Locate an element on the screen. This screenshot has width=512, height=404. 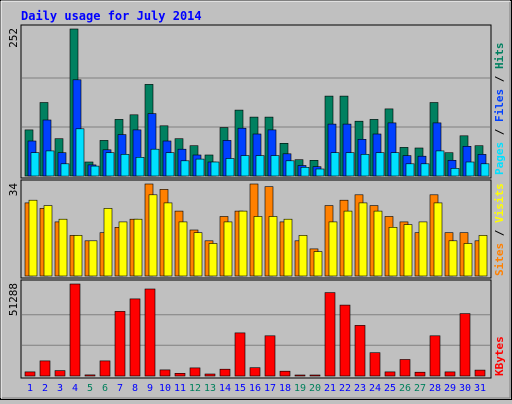
x-tick-label: 12 is located at coordinates (195, 388).